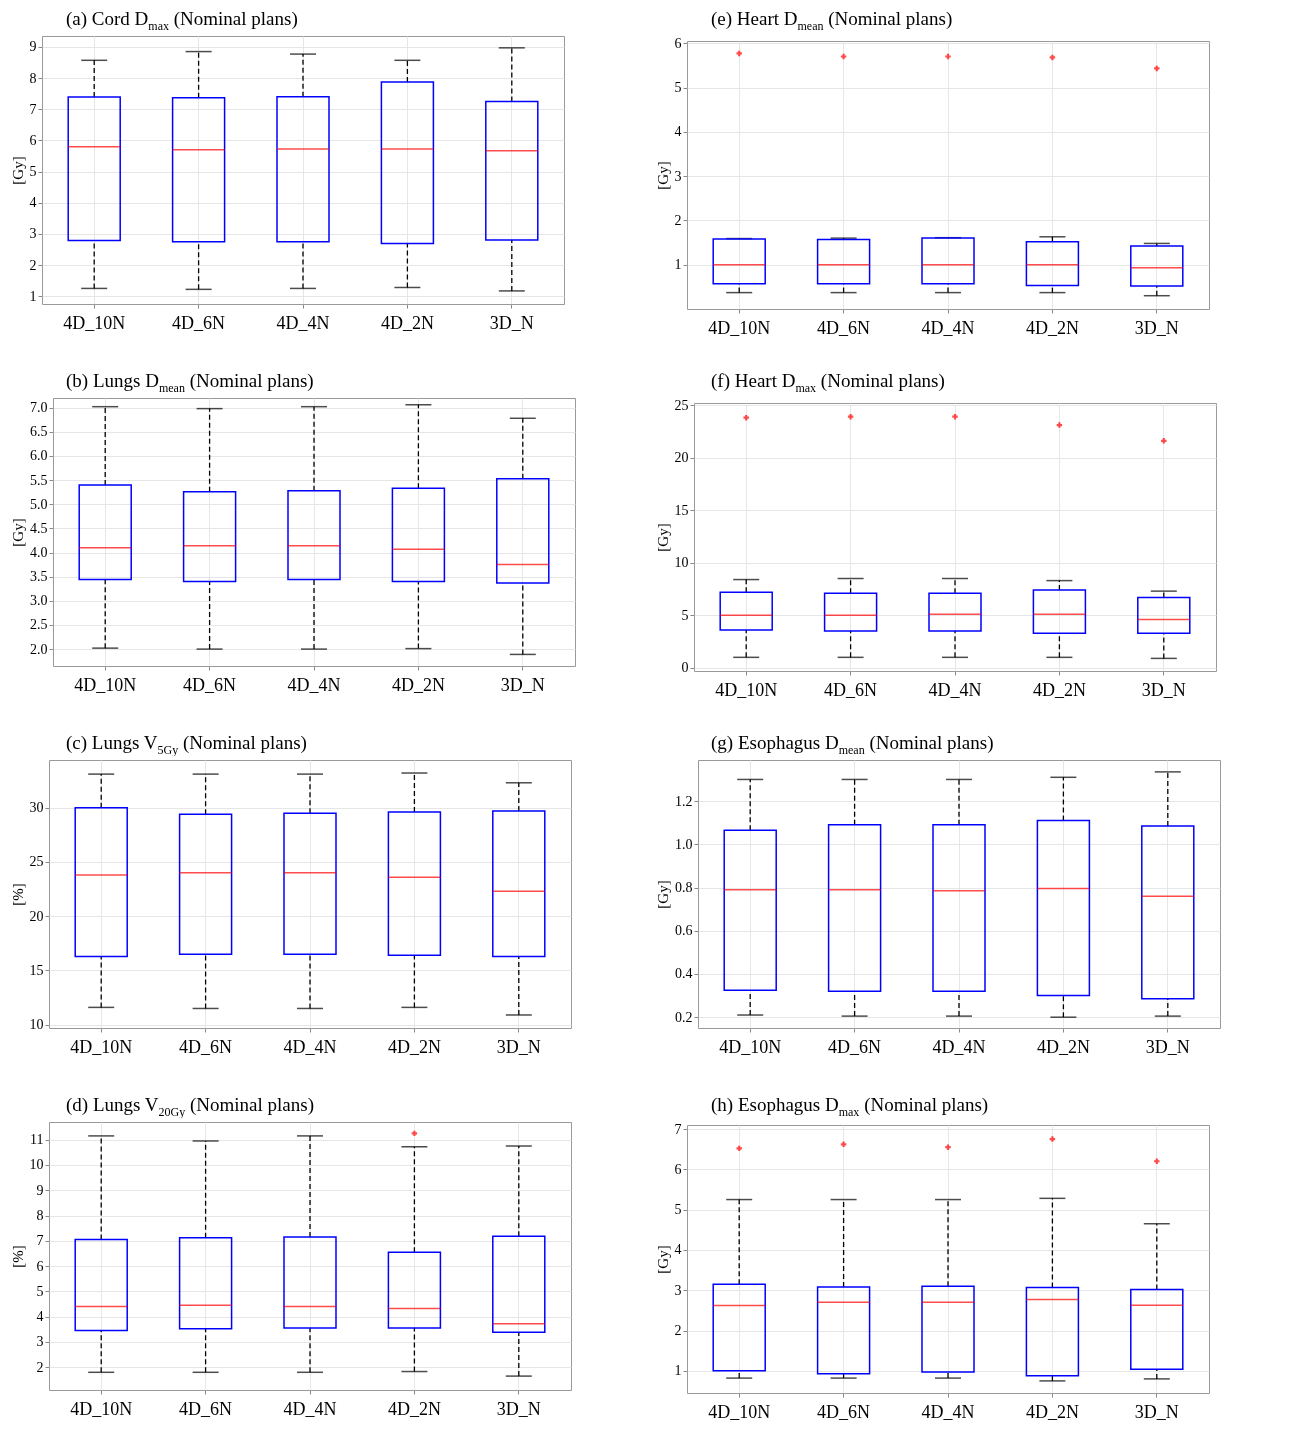  What do you see at coordinates (190, 382) in the screenshot?
I see `chart-title: (b) Lungs D$_{mean}$ (Nominal plans)` at bounding box center [190, 382].